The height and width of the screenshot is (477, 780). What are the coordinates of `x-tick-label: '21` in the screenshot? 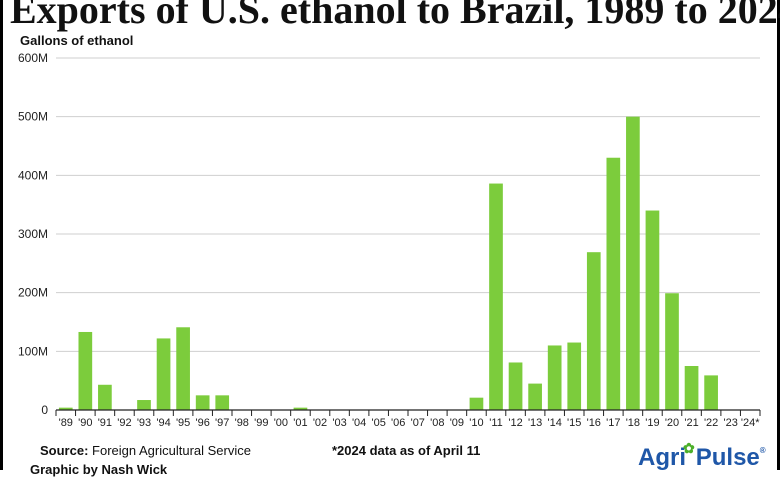 It's located at (691, 423).